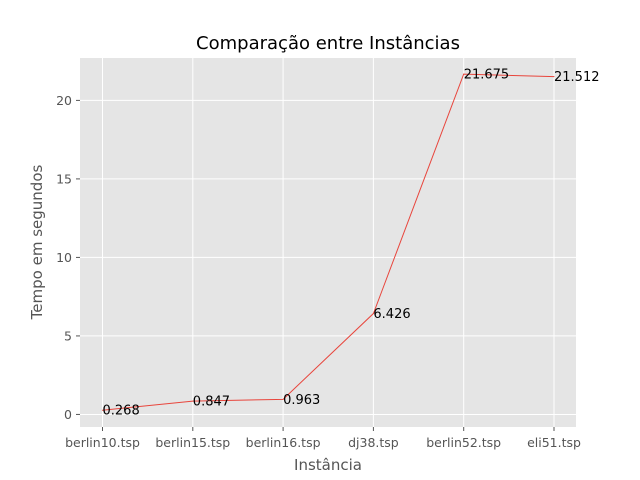  I want to click on y-tick-label: 10, so click(64, 257).